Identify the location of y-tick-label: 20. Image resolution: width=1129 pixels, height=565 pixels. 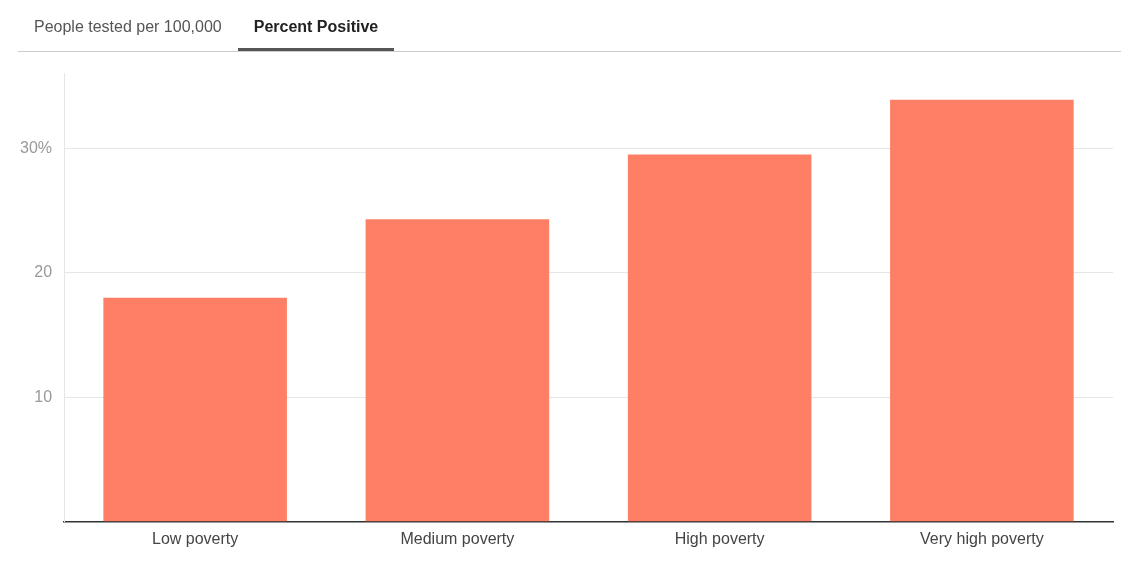
(43, 272).